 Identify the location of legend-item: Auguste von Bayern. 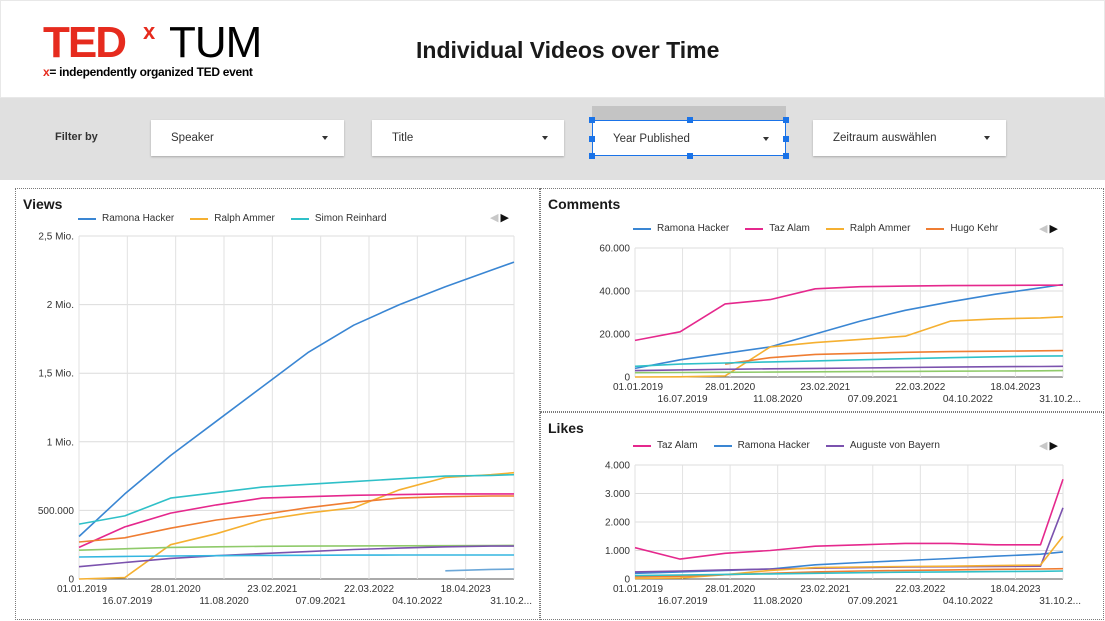
(882, 445).